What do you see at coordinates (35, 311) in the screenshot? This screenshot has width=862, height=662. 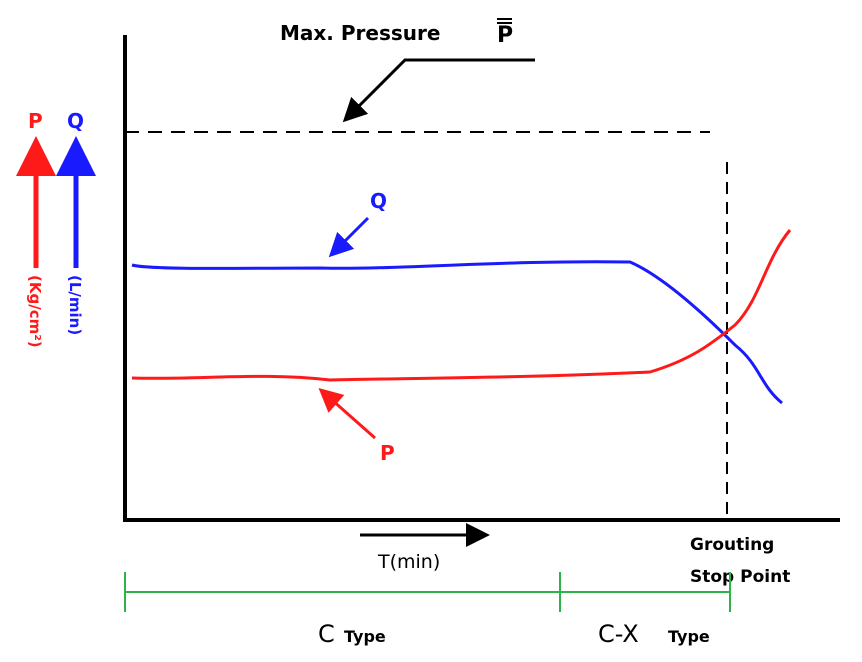 I see `p-unit: (Kg/cm²)` at bounding box center [35, 311].